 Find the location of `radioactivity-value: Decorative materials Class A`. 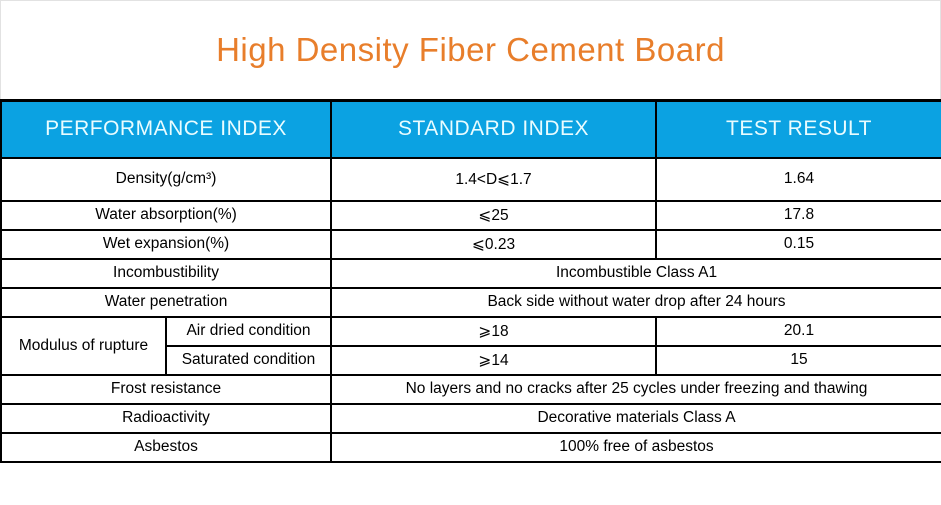

radioactivity-value: Decorative materials Class A is located at coordinates (635, 418).